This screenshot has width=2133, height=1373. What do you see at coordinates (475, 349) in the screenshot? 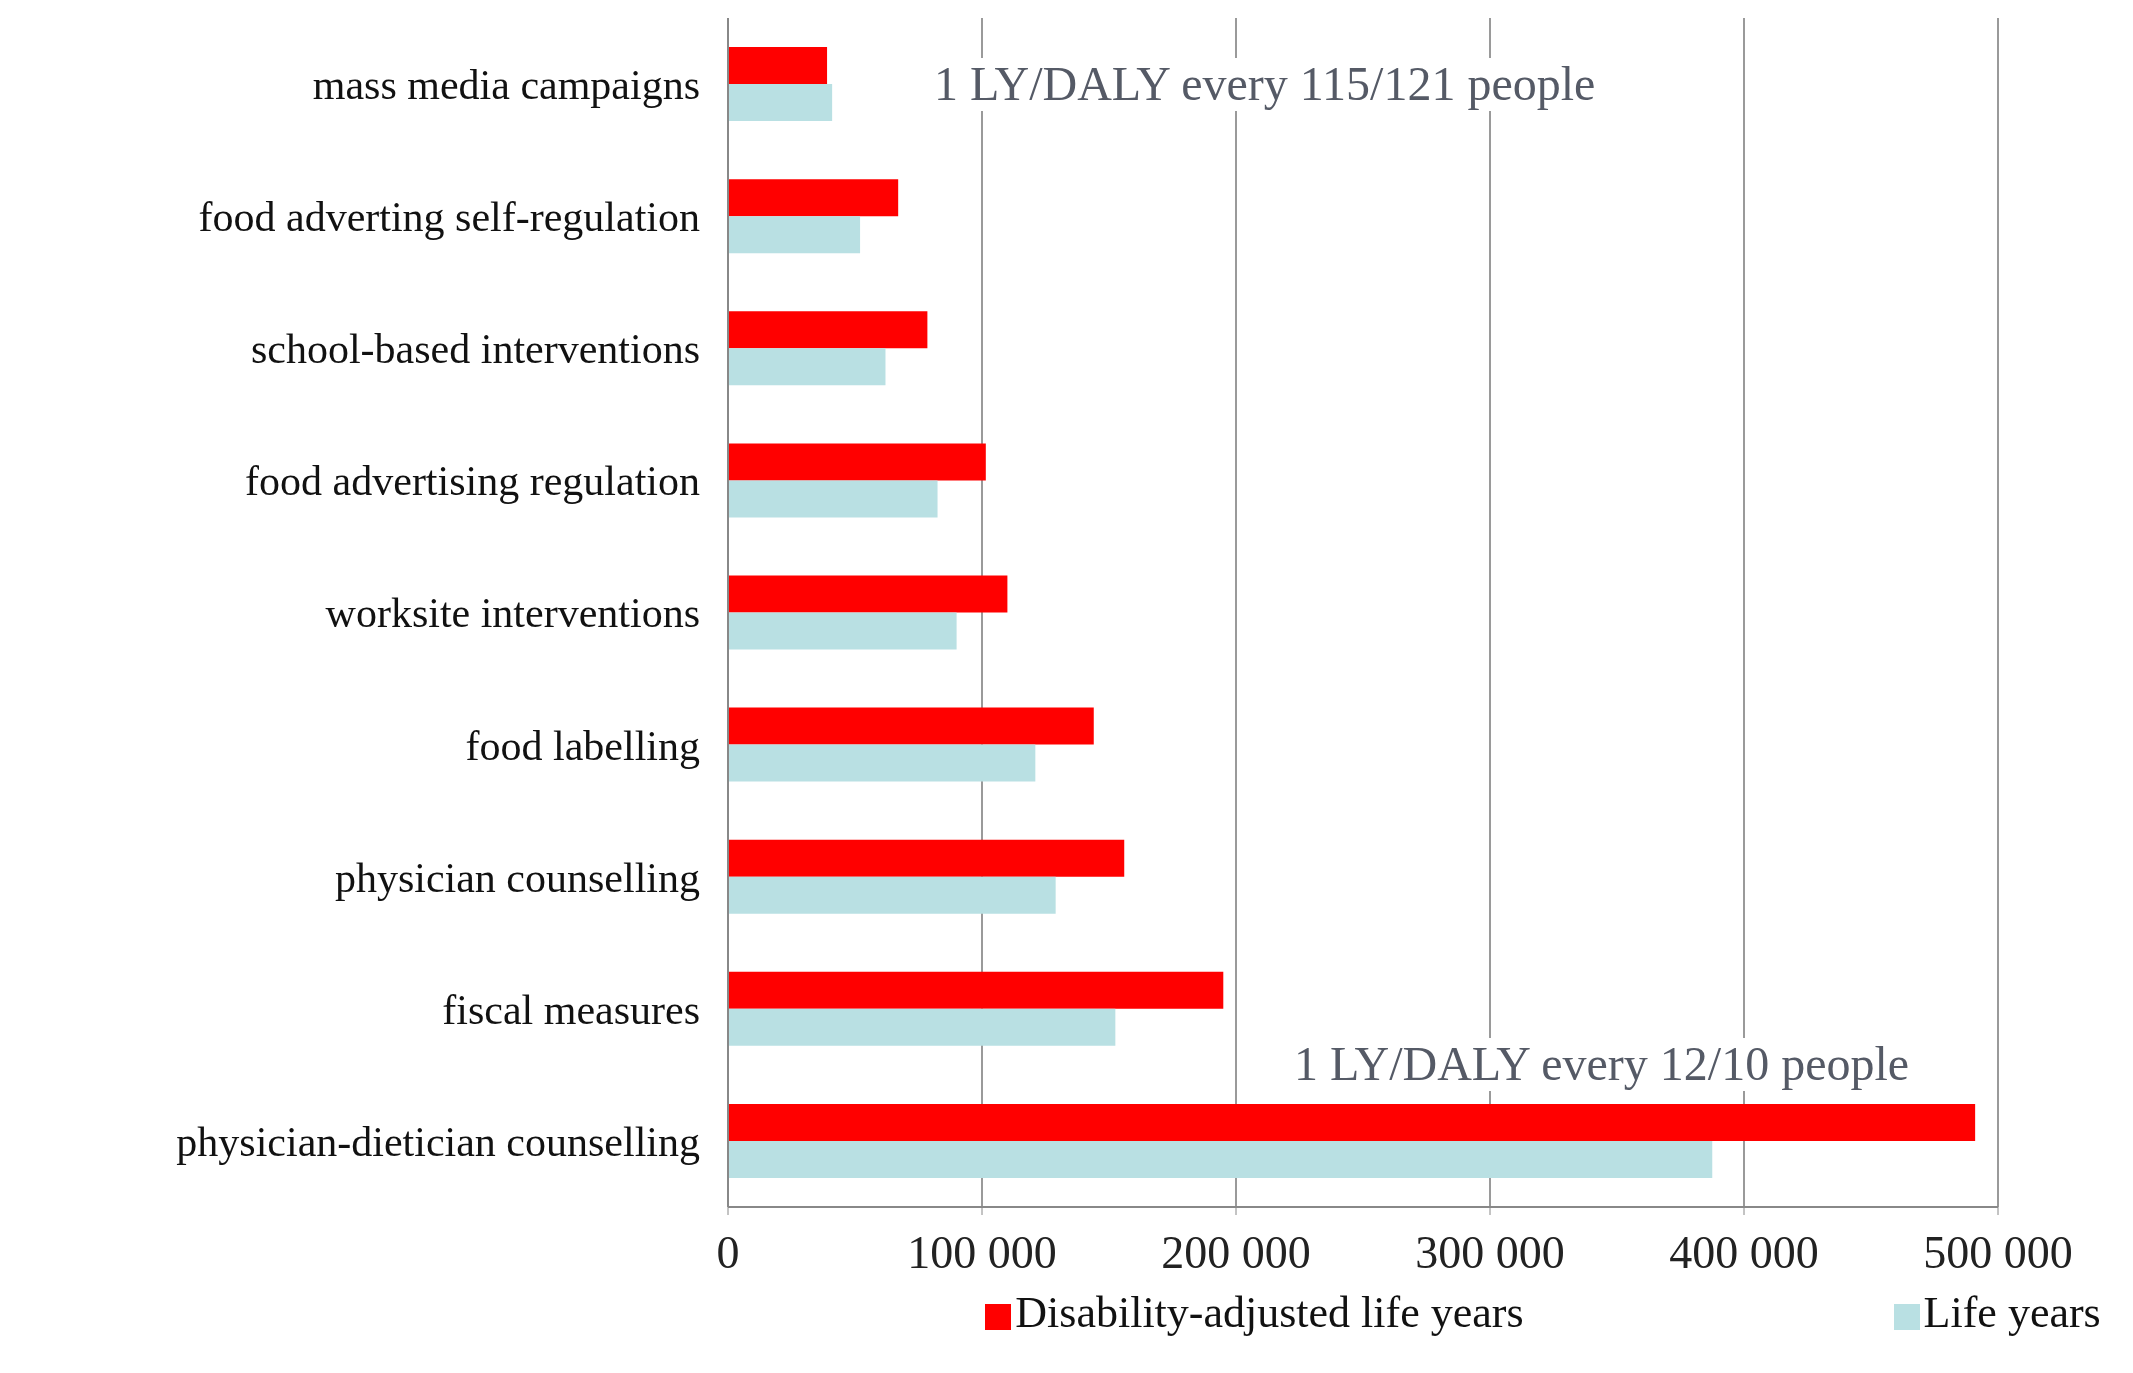
I see `y-tick-label: school-based interventions` at bounding box center [475, 349].